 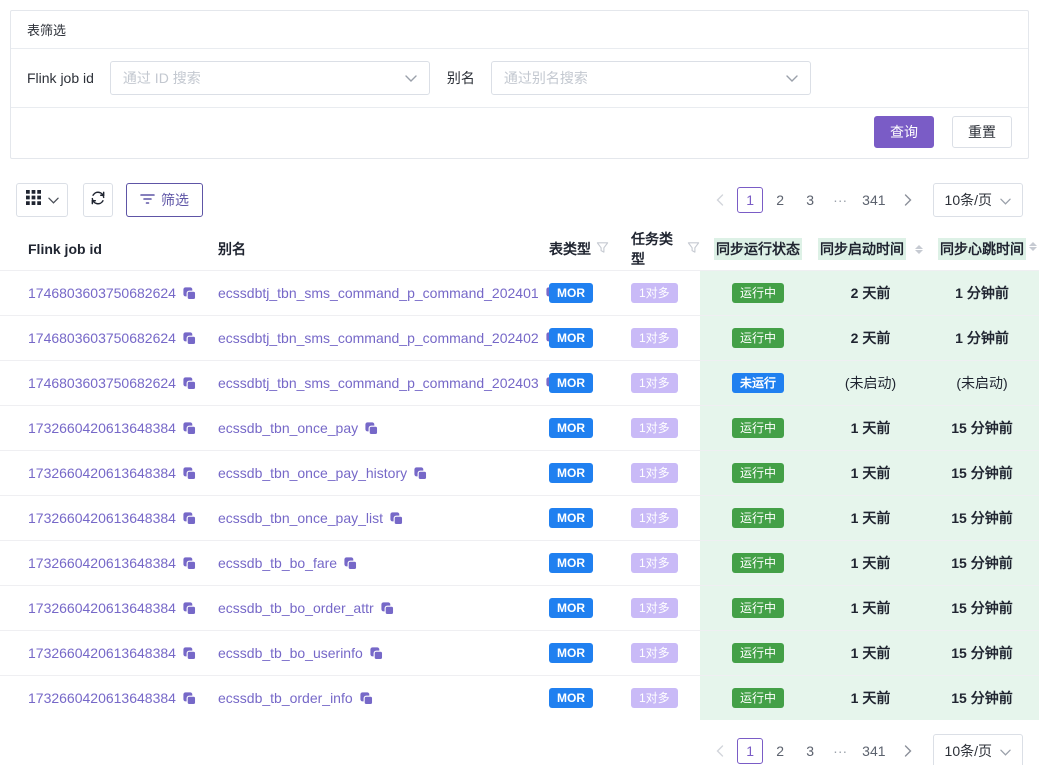 I want to click on column-settings-button, so click(x=42, y=200).